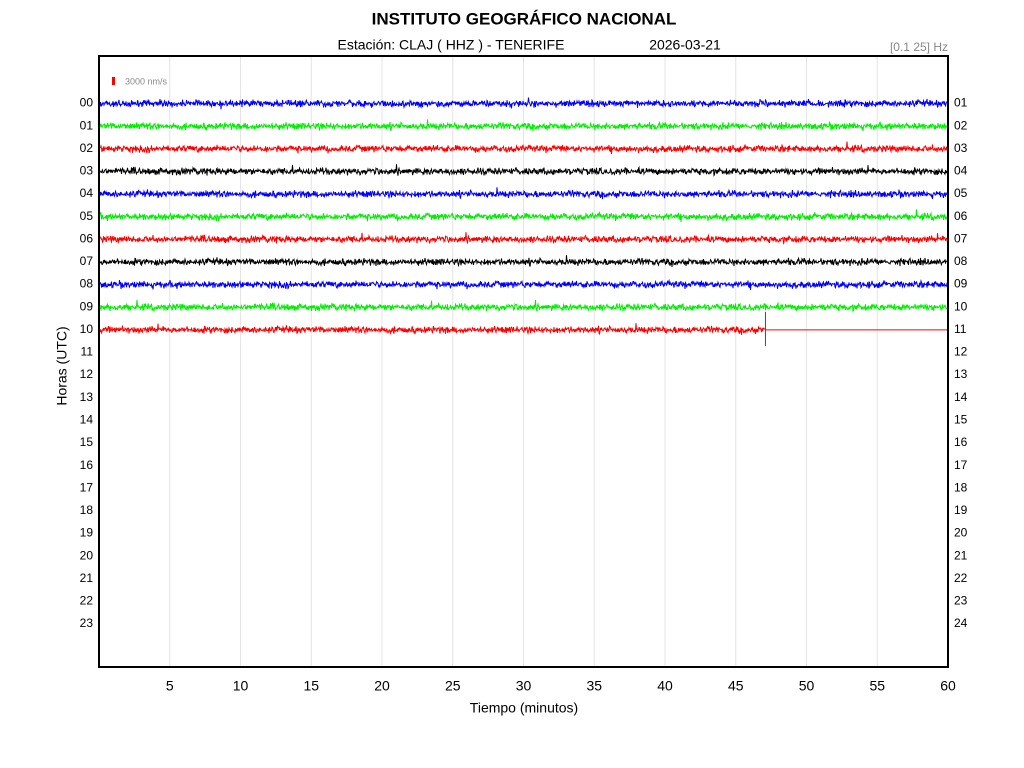 The width and height of the screenshot is (1024, 768). What do you see at coordinates (241, 686) in the screenshot?
I see `x-tick-label: 10` at bounding box center [241, 686].